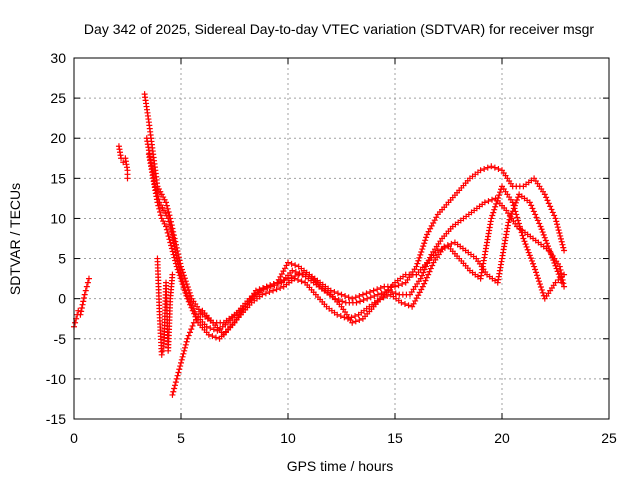  Describe the element at coordinates (165, 306) in the screenshot. I see `series-dip-spike` at that location.